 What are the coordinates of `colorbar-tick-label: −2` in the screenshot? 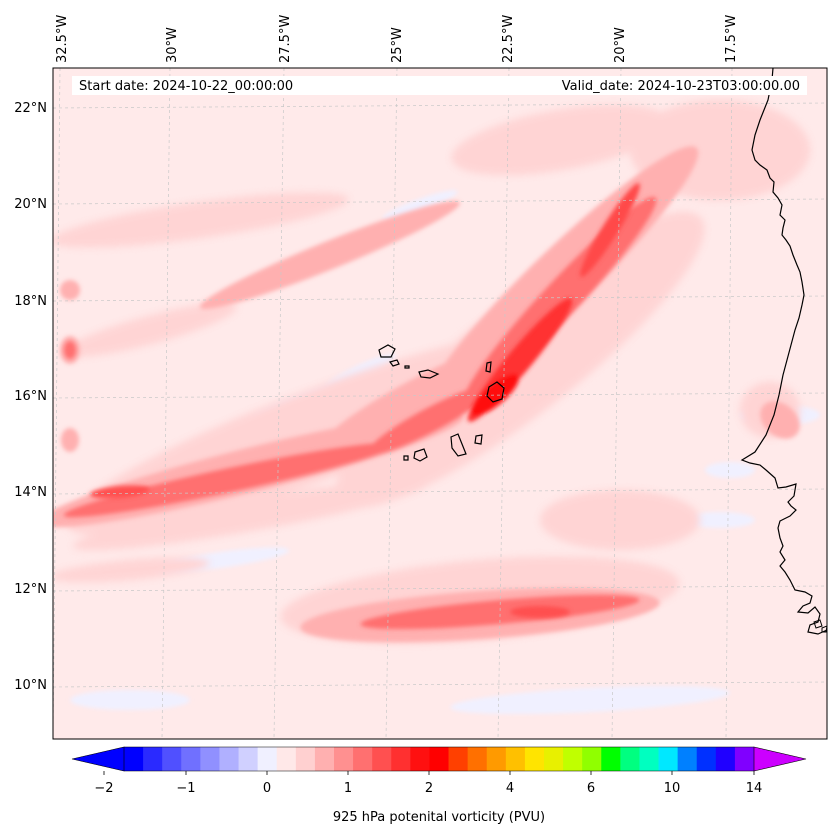 It's located at (103, 788).